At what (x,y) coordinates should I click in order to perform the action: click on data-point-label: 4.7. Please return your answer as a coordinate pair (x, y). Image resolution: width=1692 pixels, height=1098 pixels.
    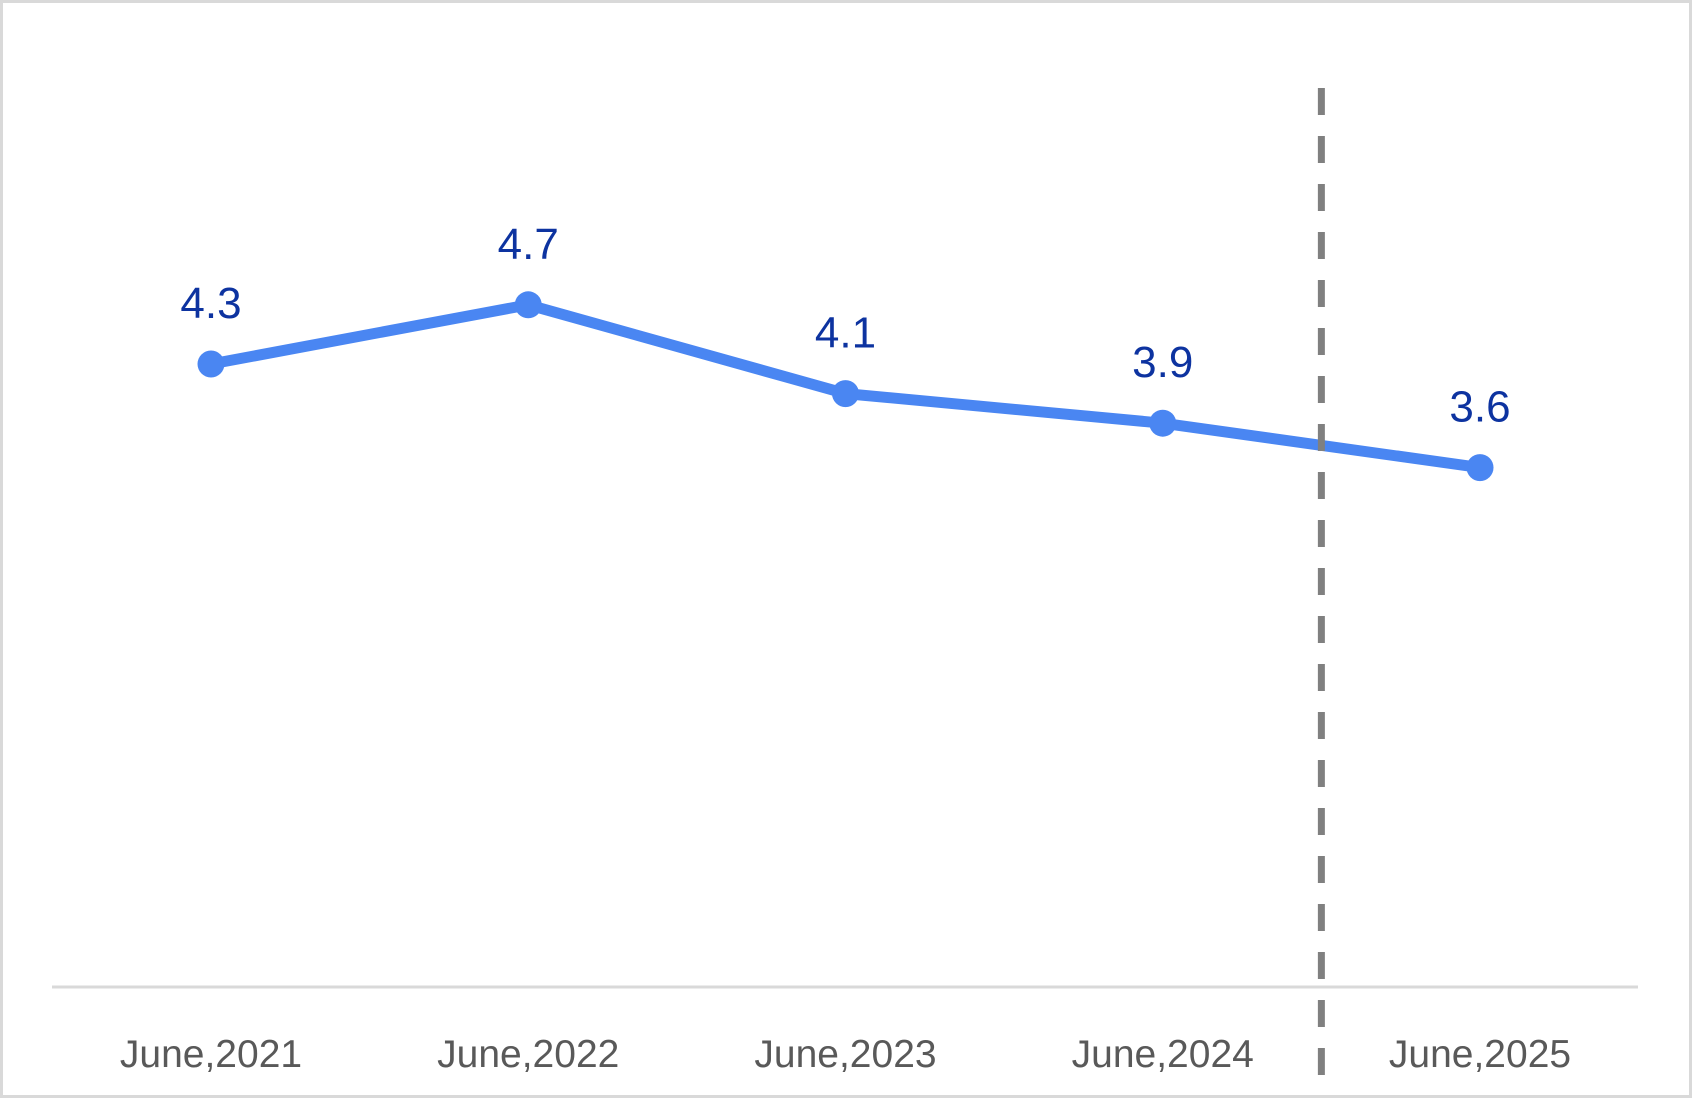
    Looking at the image, I should click on (528, 244).